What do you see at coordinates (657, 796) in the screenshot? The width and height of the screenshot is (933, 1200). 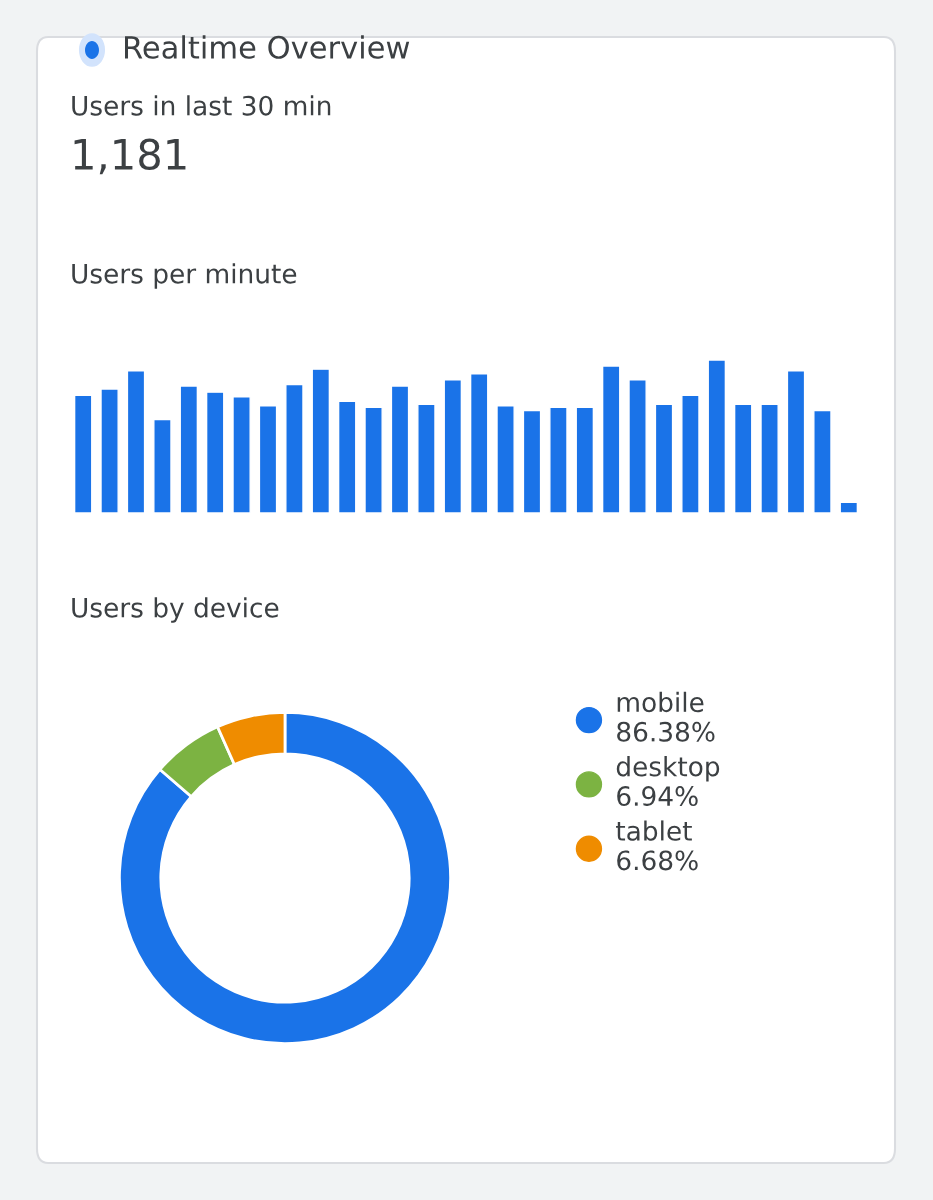 I see `data-label: 6.94%` at bounding box center [657, 796].